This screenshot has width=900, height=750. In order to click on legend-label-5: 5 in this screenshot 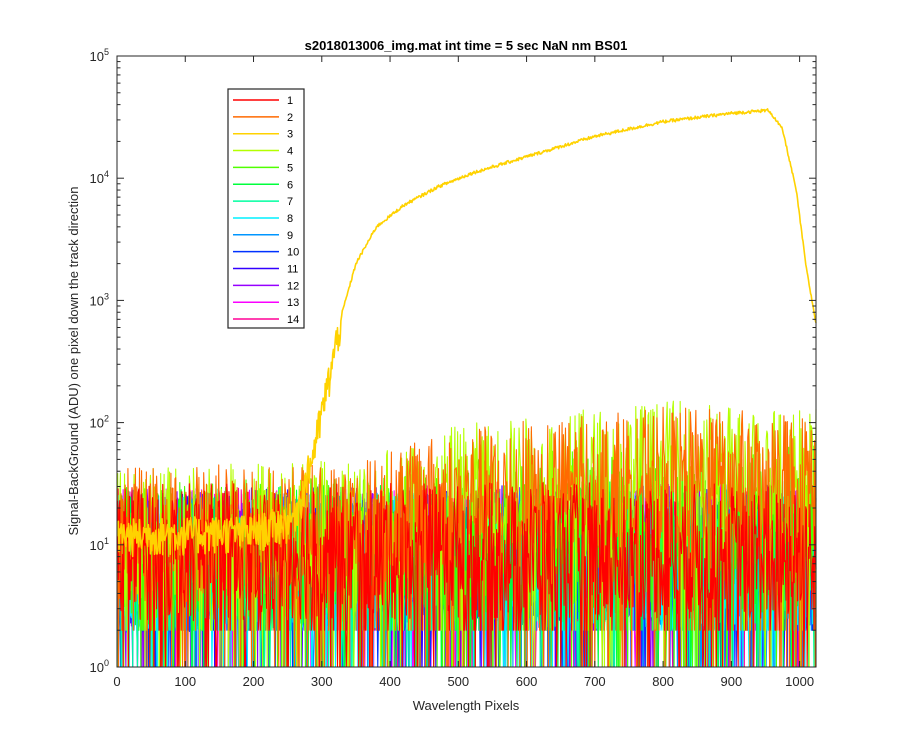, I will do `click(290, 168)`.